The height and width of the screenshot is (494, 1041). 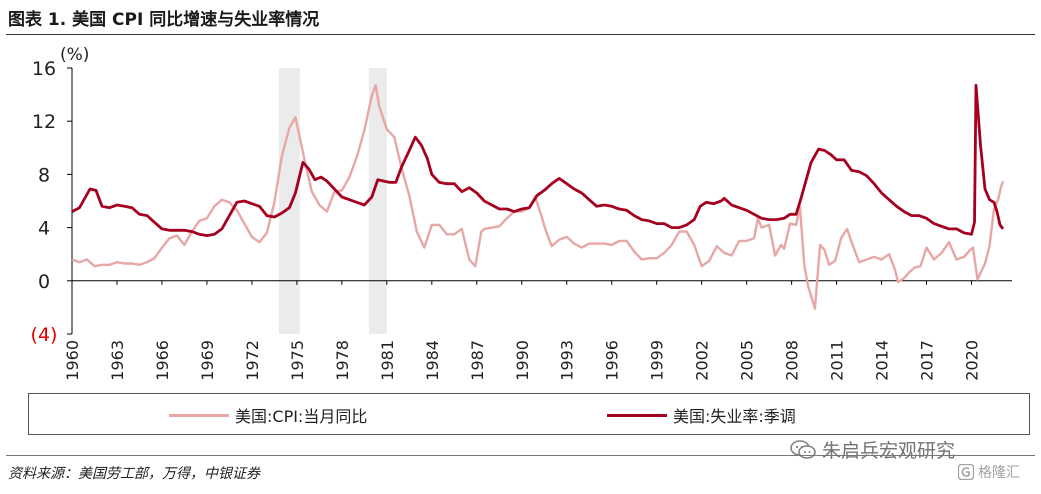 What do you see at coordinates (72, 360) in the screenshot?
I see `x-tick-label: 1960` at bounding box center [72, 360].